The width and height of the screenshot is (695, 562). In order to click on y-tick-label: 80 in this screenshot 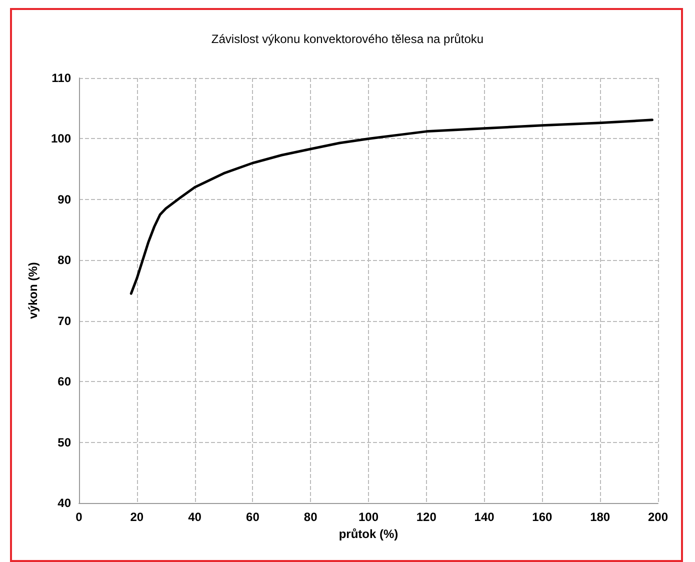, I will do `click(65, 260)`.